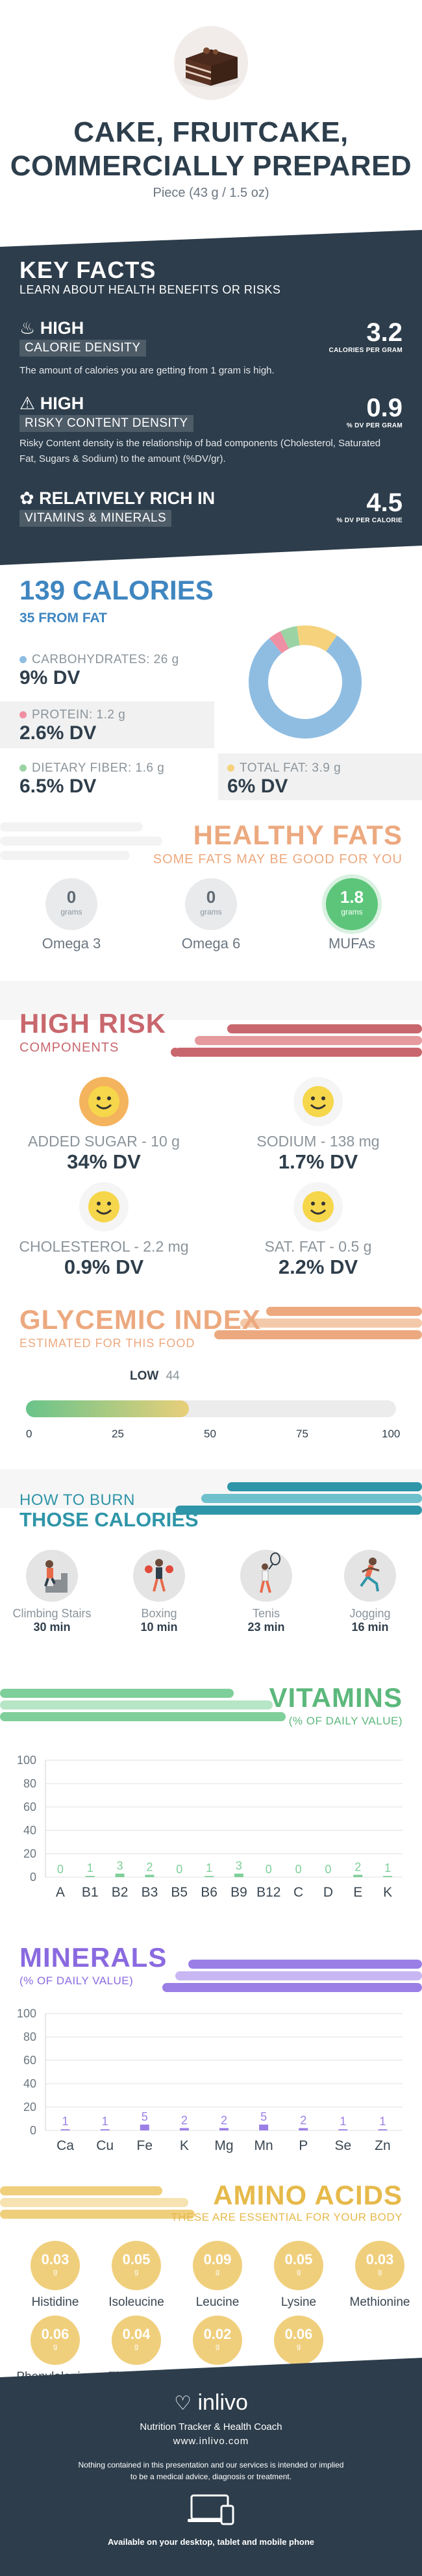 The width and height of the screenshot is (422, 2576). I want to click on vitamin-value-label: 0, so click(179, 1870).